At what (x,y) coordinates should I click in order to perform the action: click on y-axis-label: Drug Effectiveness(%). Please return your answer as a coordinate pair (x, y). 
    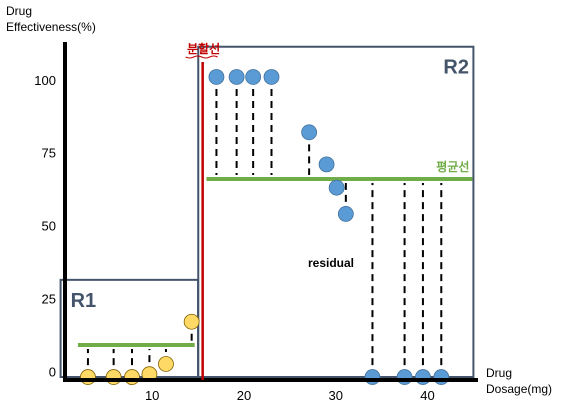
    Looking at the image, I should click on (51, 19).